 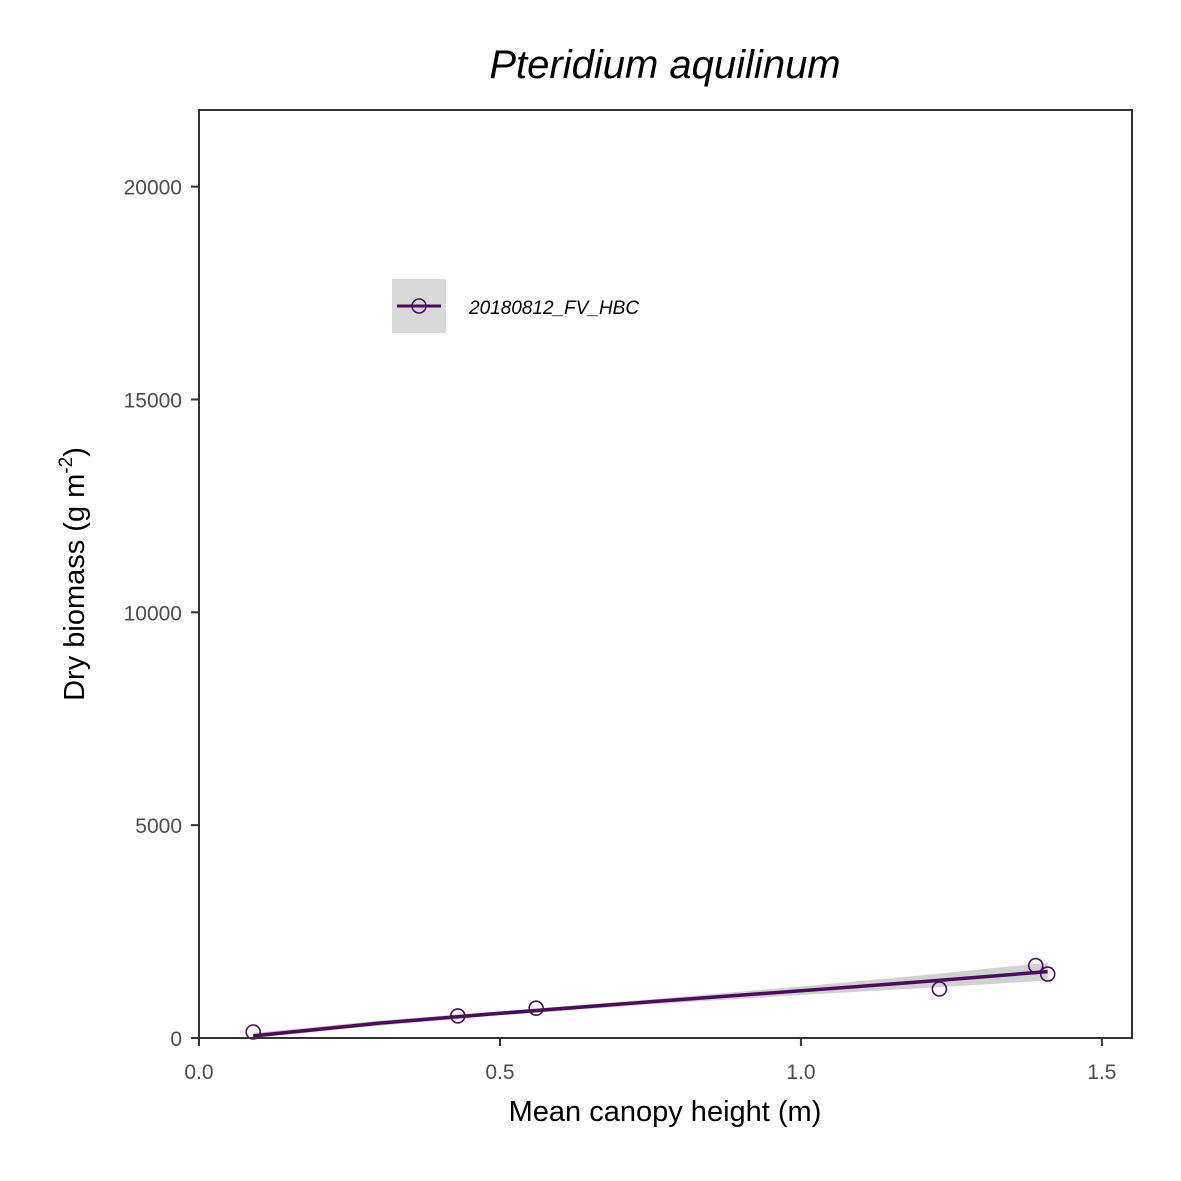 I want to click on x-axis-title: Mean canopy height (m), so click(x=665, y=1112).